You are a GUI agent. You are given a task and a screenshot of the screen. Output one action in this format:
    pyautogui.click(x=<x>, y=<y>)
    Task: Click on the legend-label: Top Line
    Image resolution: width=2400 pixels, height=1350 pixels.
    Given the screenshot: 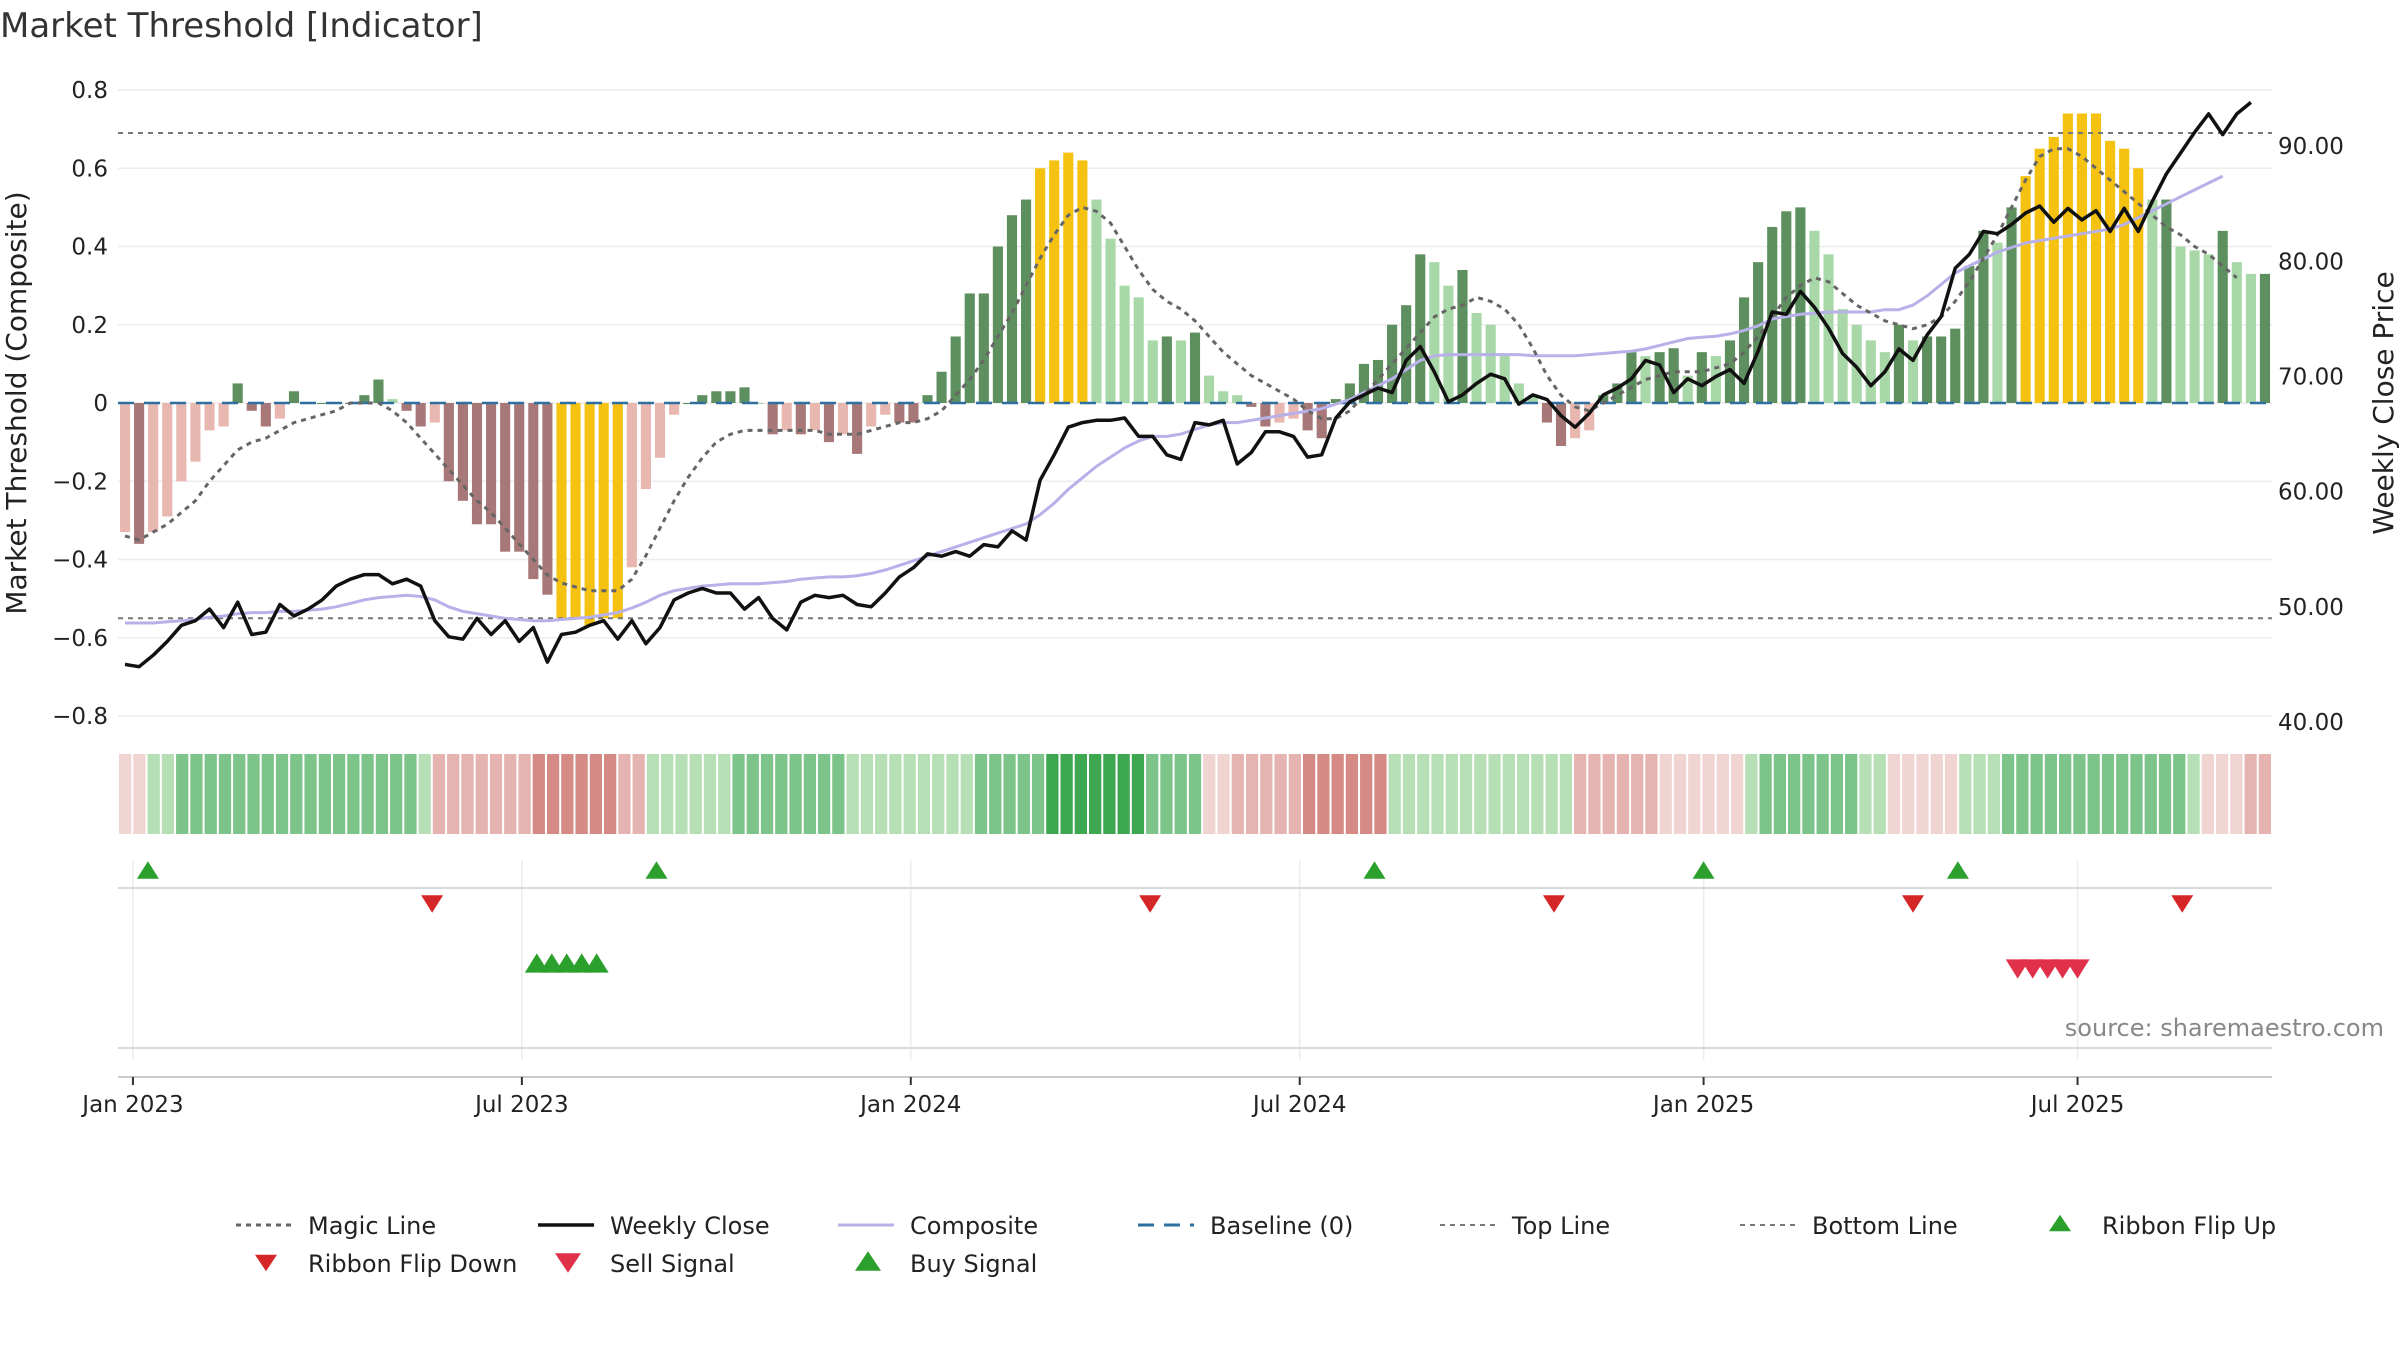 What is the action you would take?
    pyautogui.click(x=1560, y=1226)
    